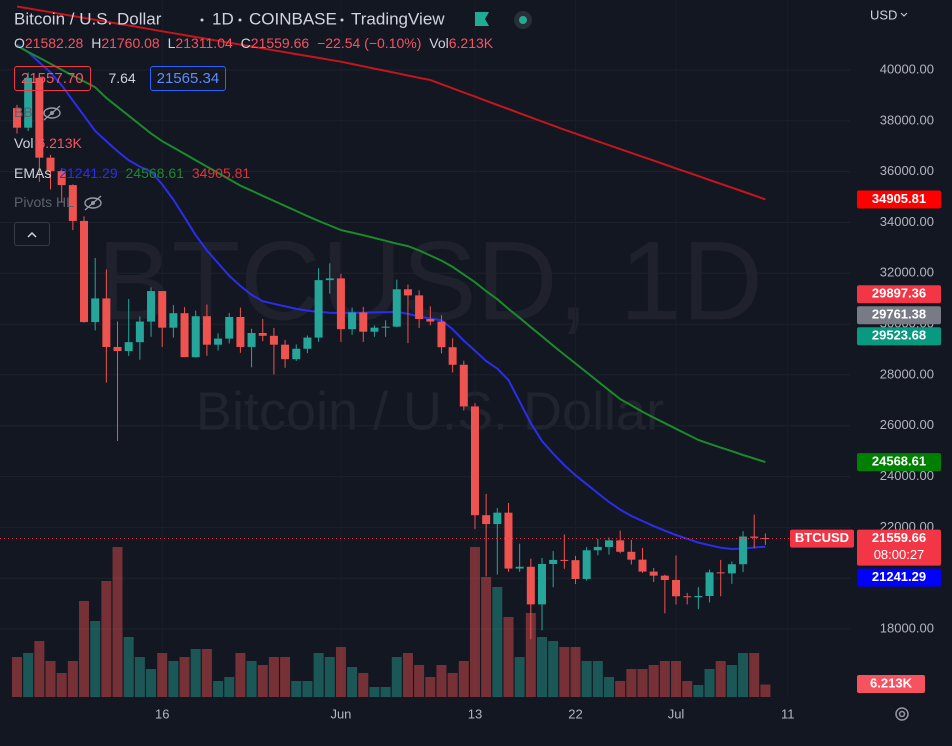  I want to click on bid-button: 21557.70, so click(52, 78).